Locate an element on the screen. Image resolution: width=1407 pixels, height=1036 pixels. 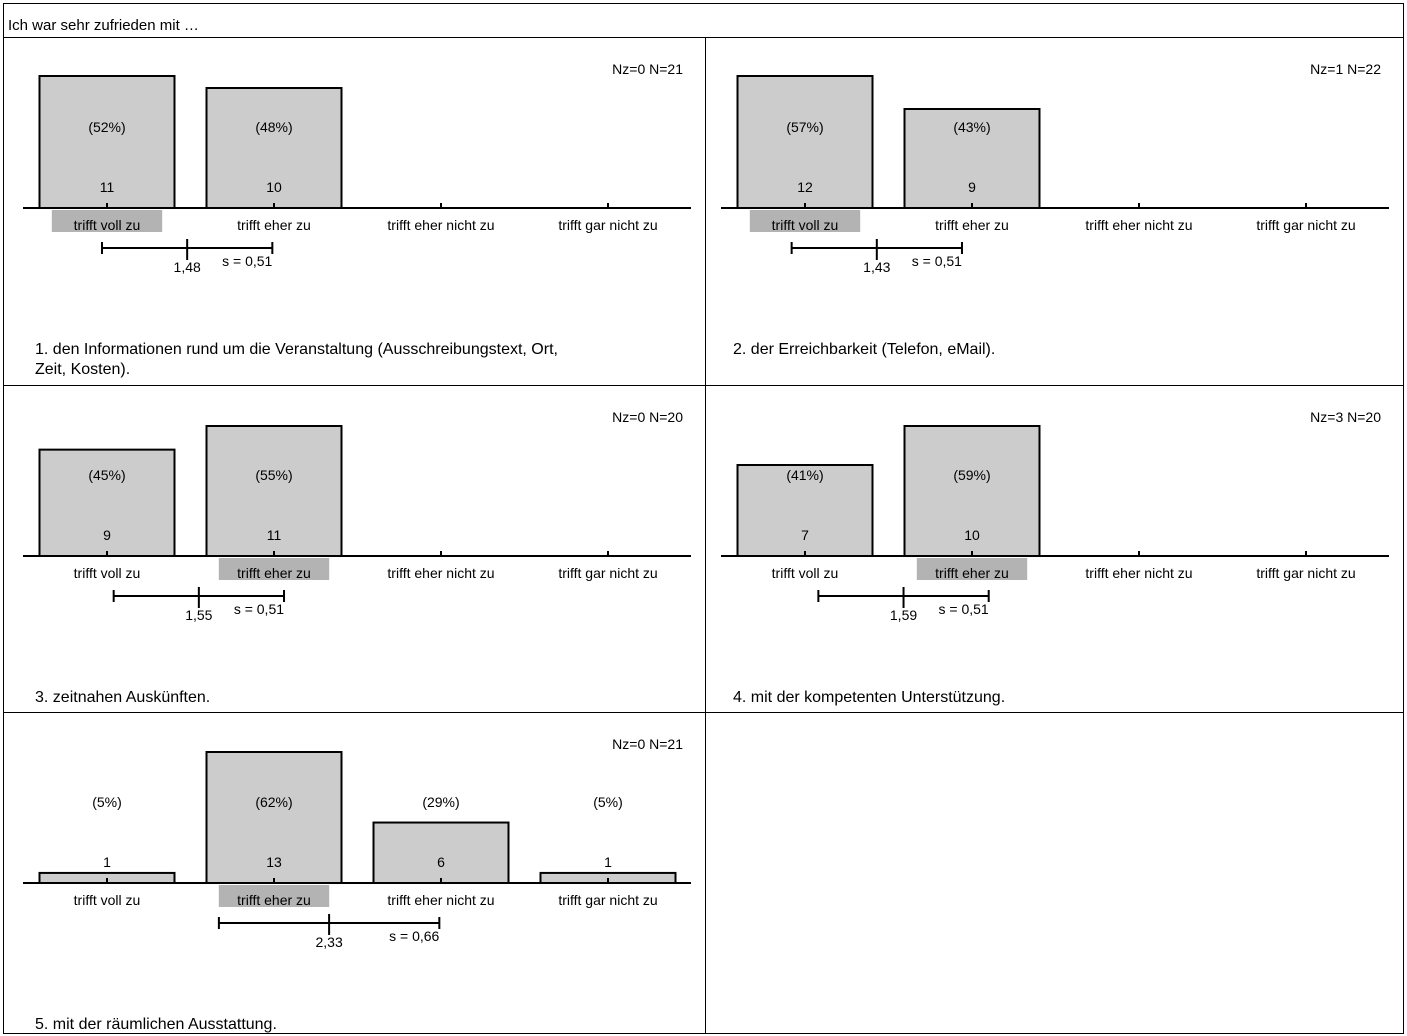
question-title: 2. der Erreichbarkeit (Telefon, eMail). is located at coordinates (864, 349).